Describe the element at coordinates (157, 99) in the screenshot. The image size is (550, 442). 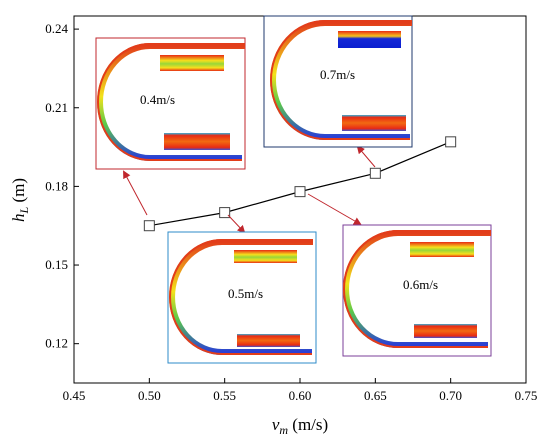
I see `inset-0.4-label: 0.4m/s` at that location.